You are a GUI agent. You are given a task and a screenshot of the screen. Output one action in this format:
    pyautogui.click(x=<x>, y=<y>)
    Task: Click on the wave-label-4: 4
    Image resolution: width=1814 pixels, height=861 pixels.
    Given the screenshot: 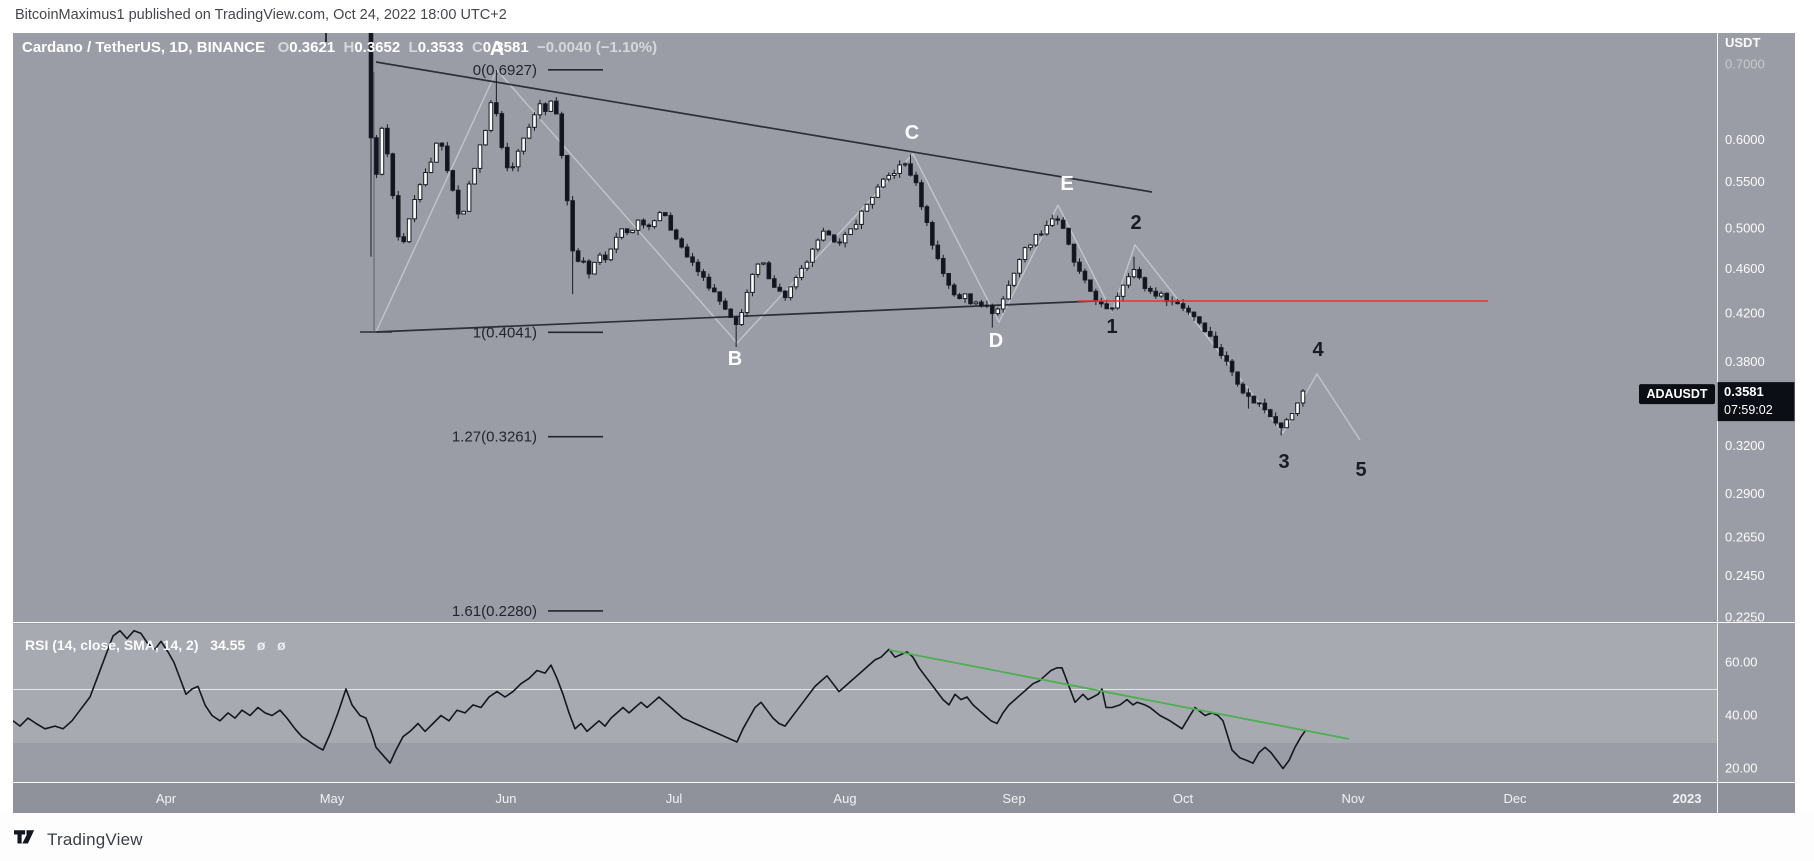 What is the action you would take?
    pyautogui.click(x=1318, y=350)
    